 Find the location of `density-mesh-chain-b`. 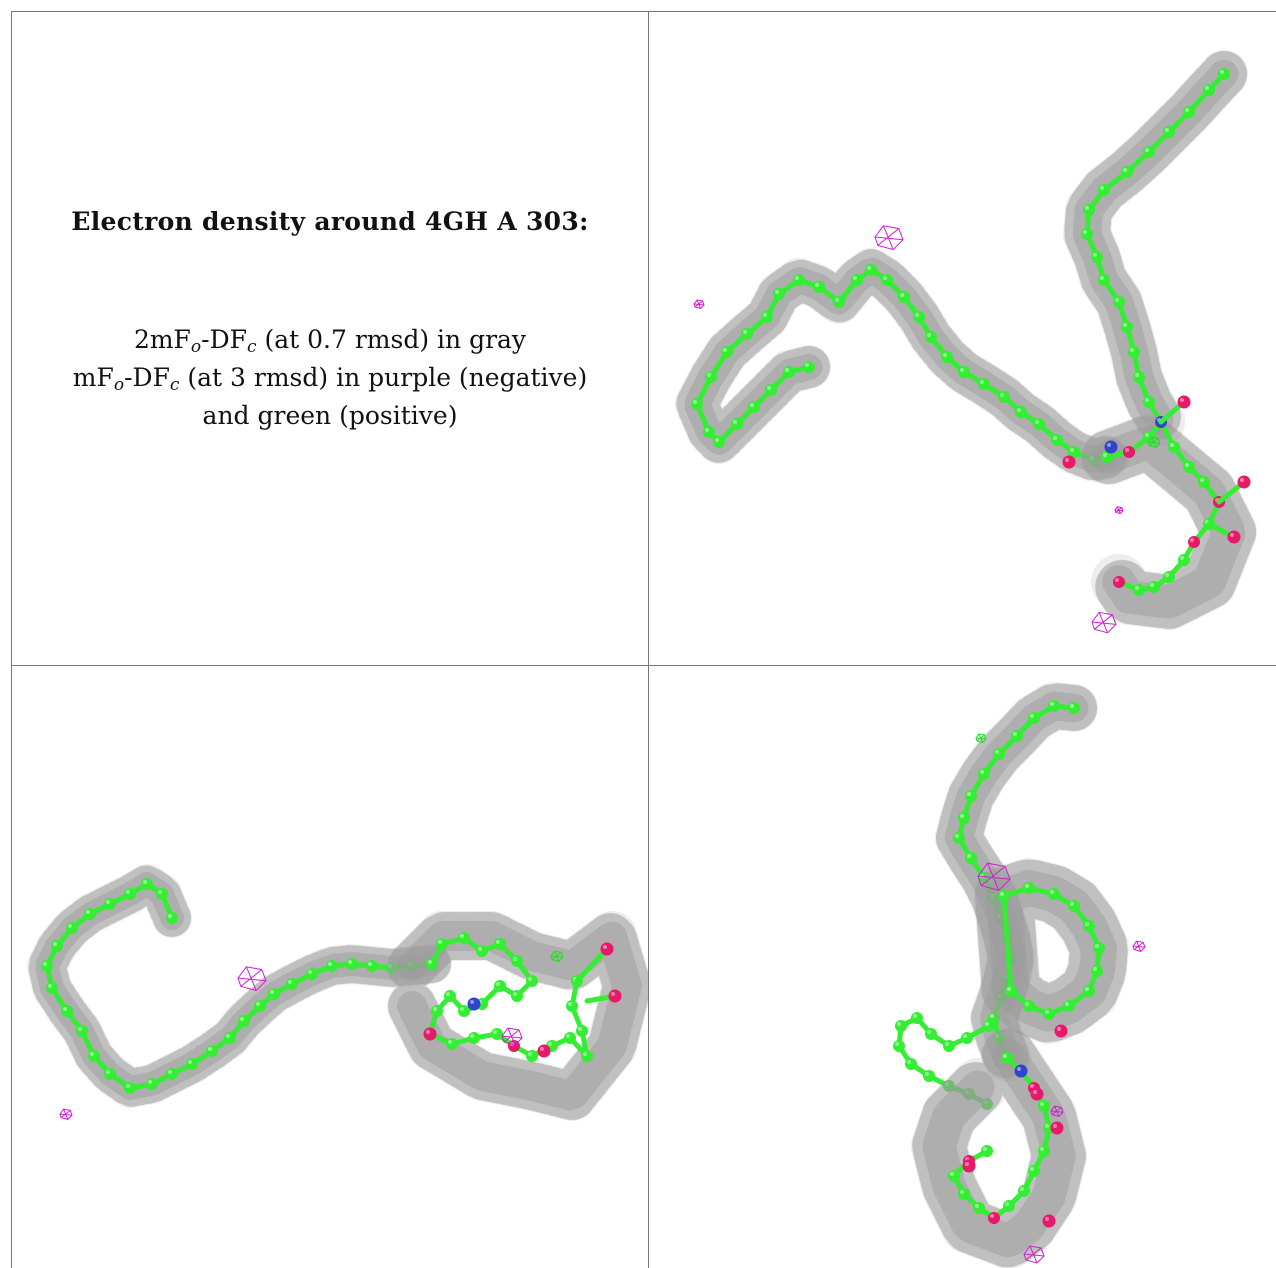

density-mesh-chain-b is located at coordinates (1155, 248).